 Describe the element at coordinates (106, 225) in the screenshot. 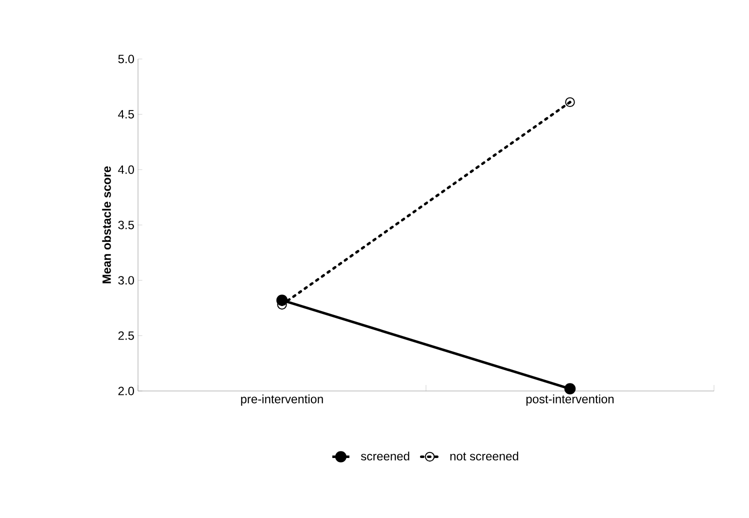

I see `y-axis-title: Mean obstacle score` at that location.